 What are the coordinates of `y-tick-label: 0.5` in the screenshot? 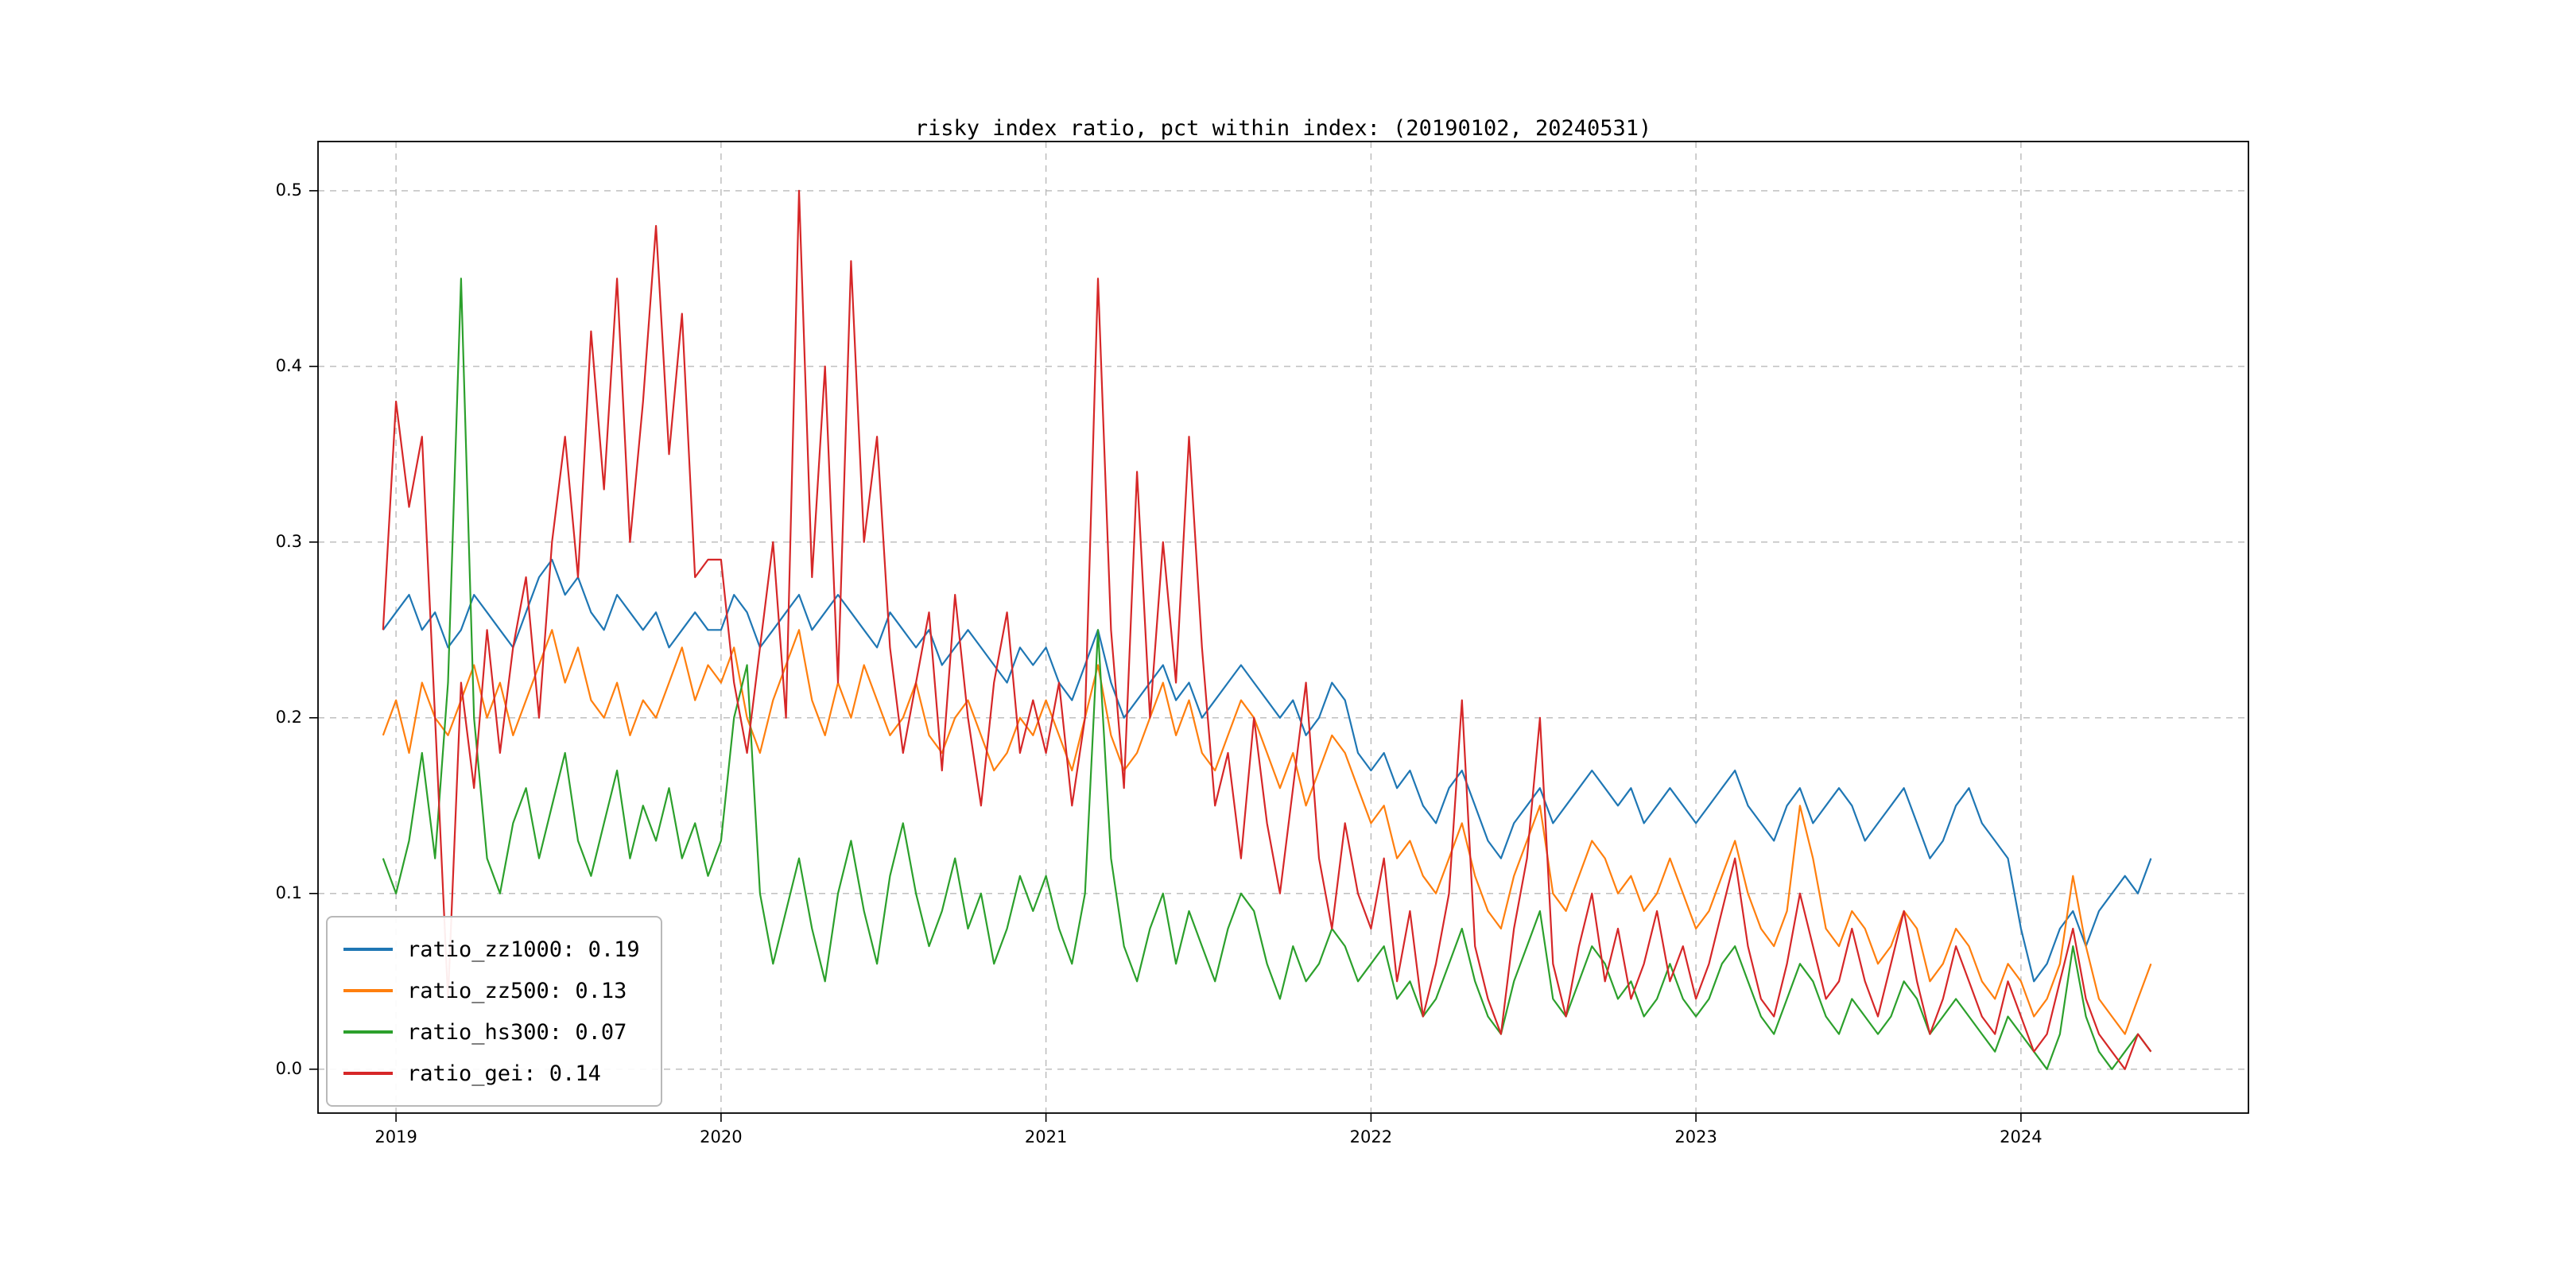 It's located at (289, 190).